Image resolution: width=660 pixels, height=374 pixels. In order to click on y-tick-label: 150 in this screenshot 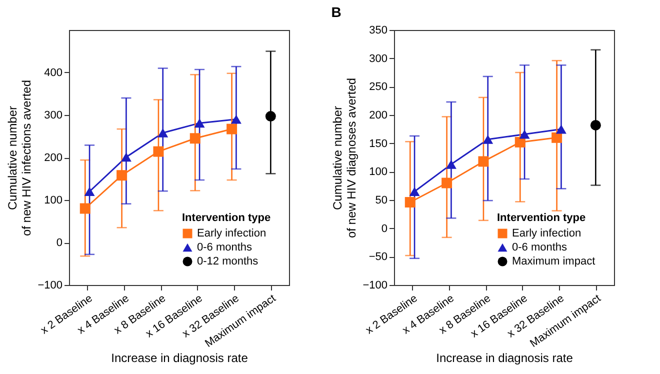, I will do `click(378, 144)`.